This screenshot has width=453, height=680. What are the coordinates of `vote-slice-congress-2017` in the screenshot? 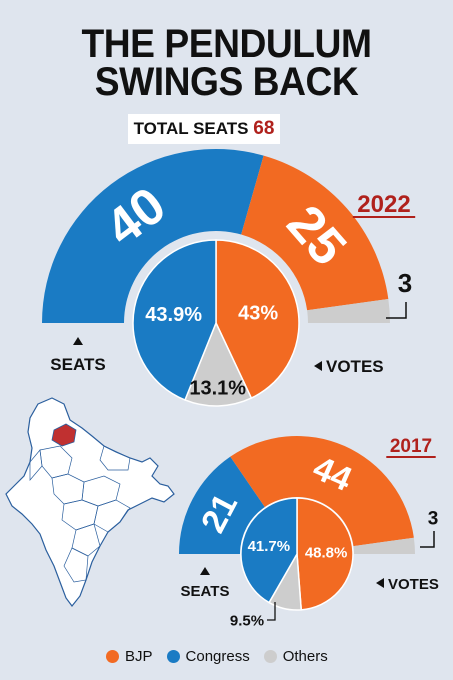 It's located at (269, 550).